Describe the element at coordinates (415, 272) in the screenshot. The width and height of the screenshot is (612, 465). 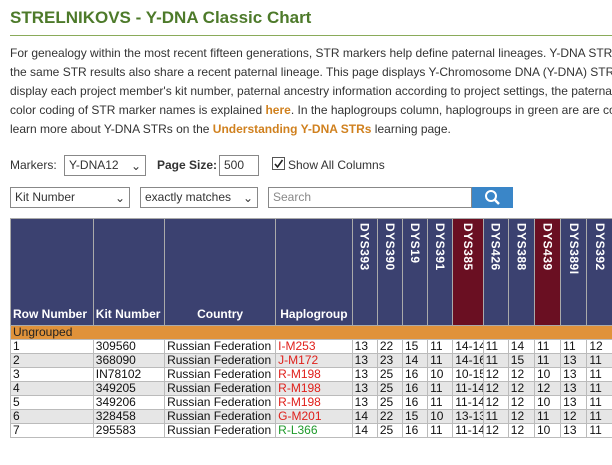
I see `column-header: DYS19` at that location.